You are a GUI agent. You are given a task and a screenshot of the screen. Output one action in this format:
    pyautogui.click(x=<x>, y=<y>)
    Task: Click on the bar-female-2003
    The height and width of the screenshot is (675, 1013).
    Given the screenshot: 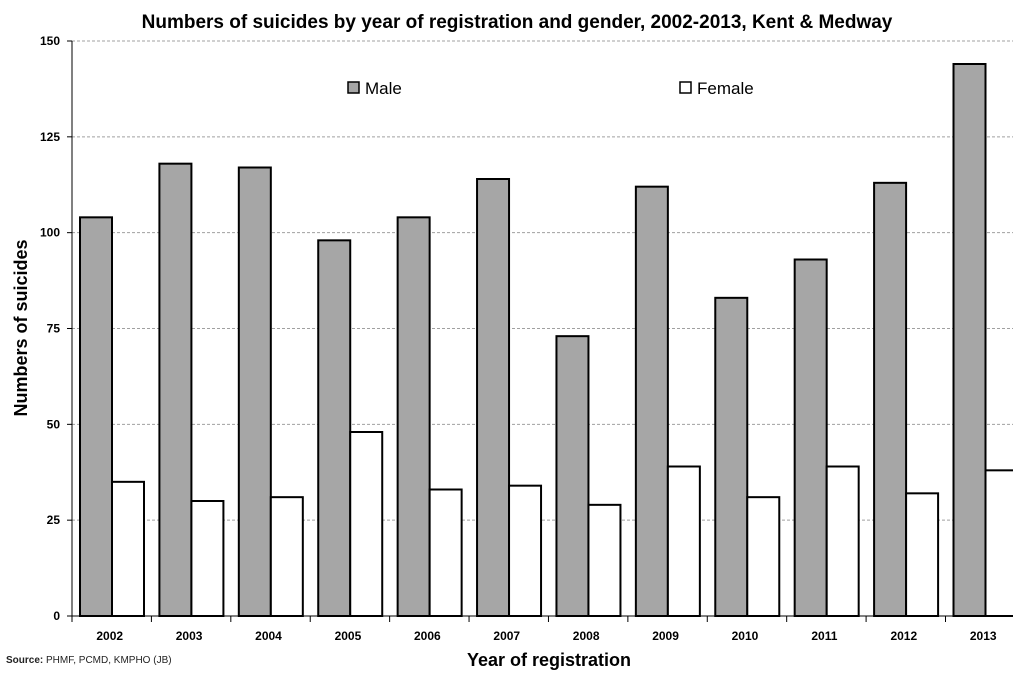 What is the action you would take?
    pyautogui.click(x=207, y=558)
    